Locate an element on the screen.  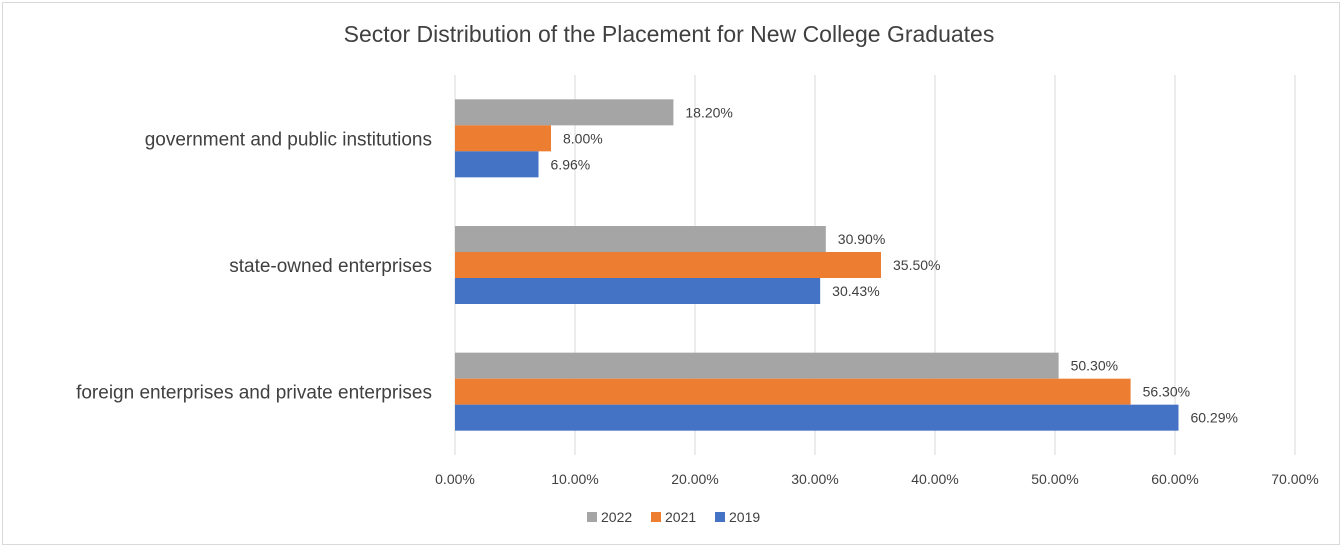
x-tick-label: 20.00% is located at coordinates (694, 479).